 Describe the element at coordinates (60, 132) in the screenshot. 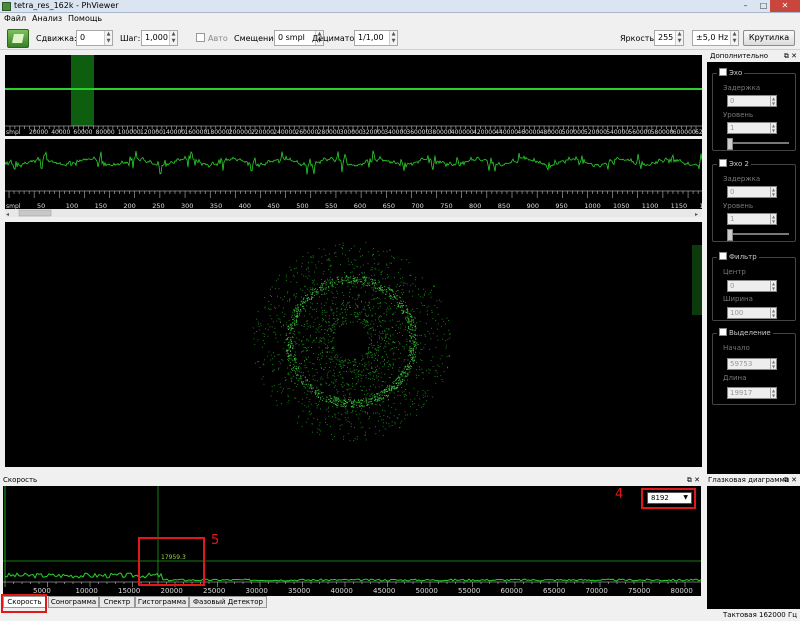

I see `overview-tick-label: 40000` at that location.